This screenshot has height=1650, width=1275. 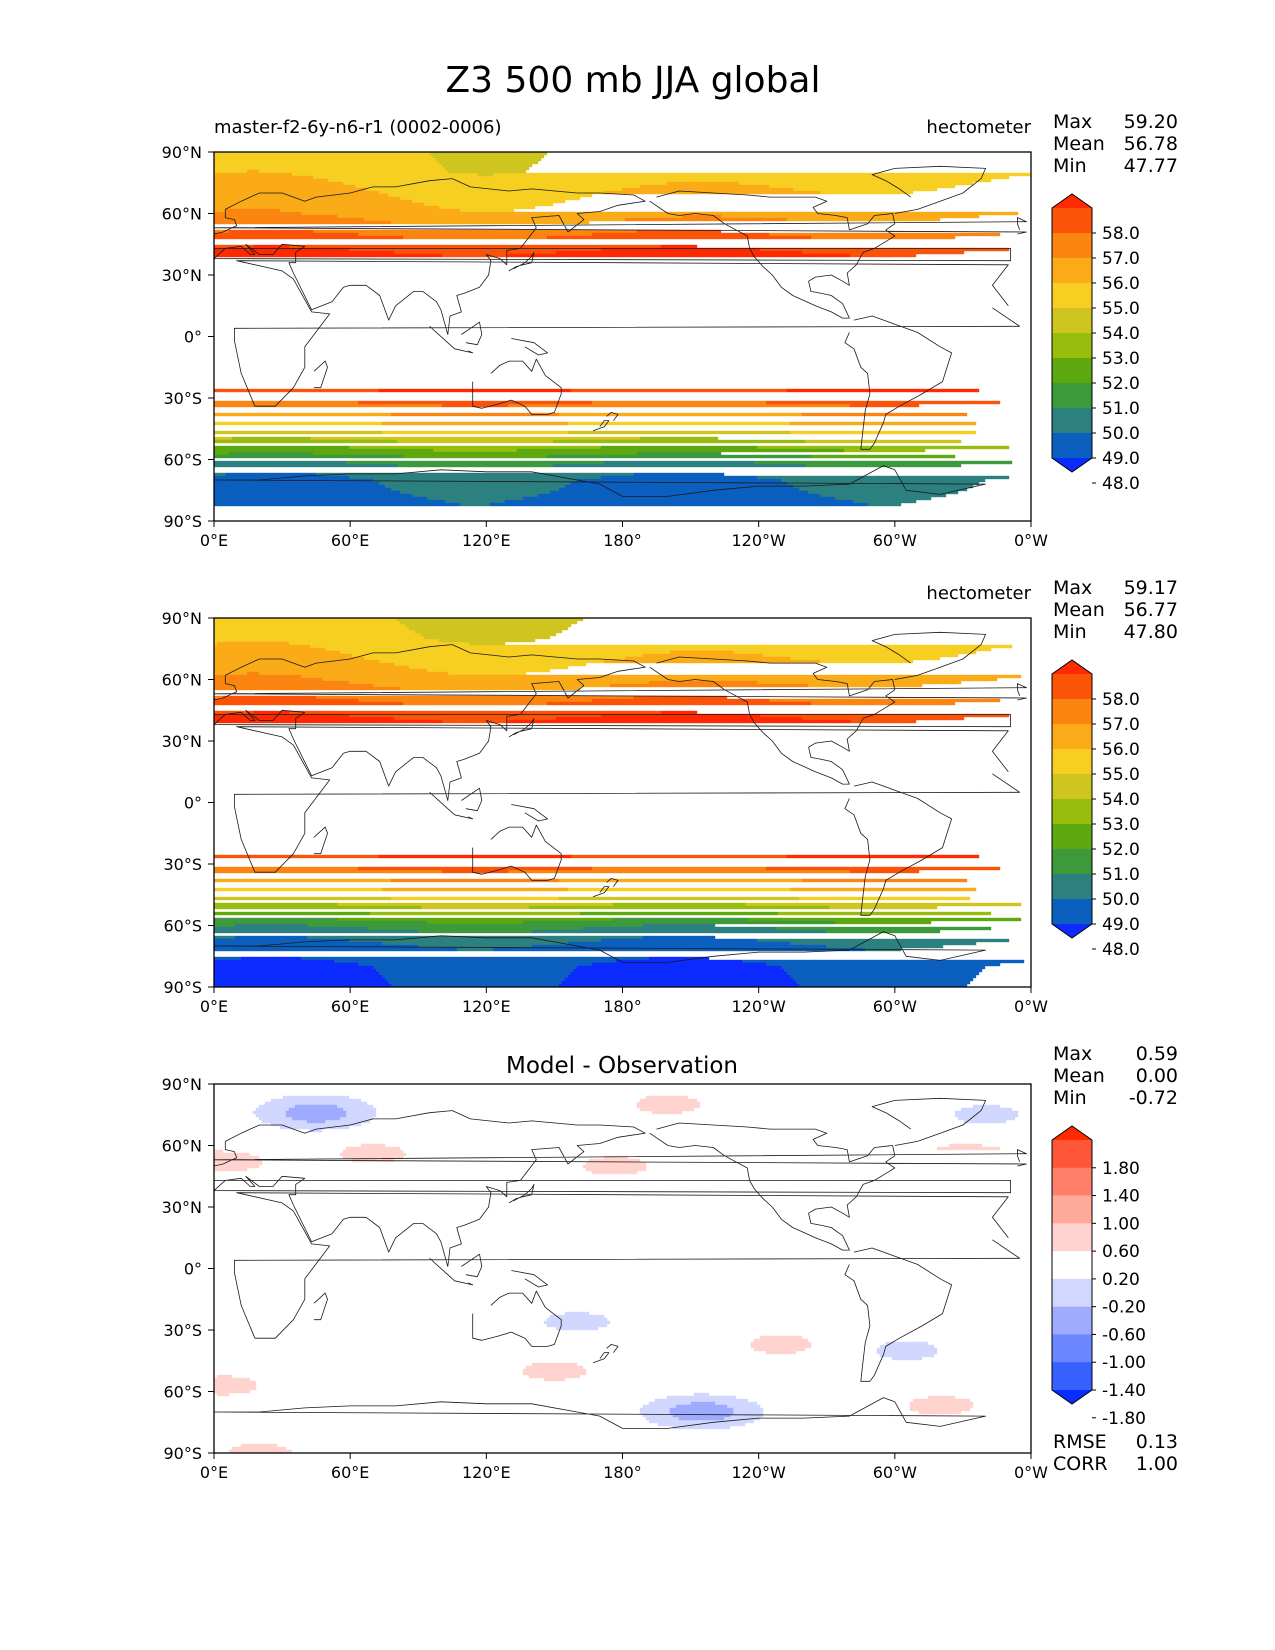 I want to click on stat-value-corr: 1.00, so click(x=1157, y=1464).